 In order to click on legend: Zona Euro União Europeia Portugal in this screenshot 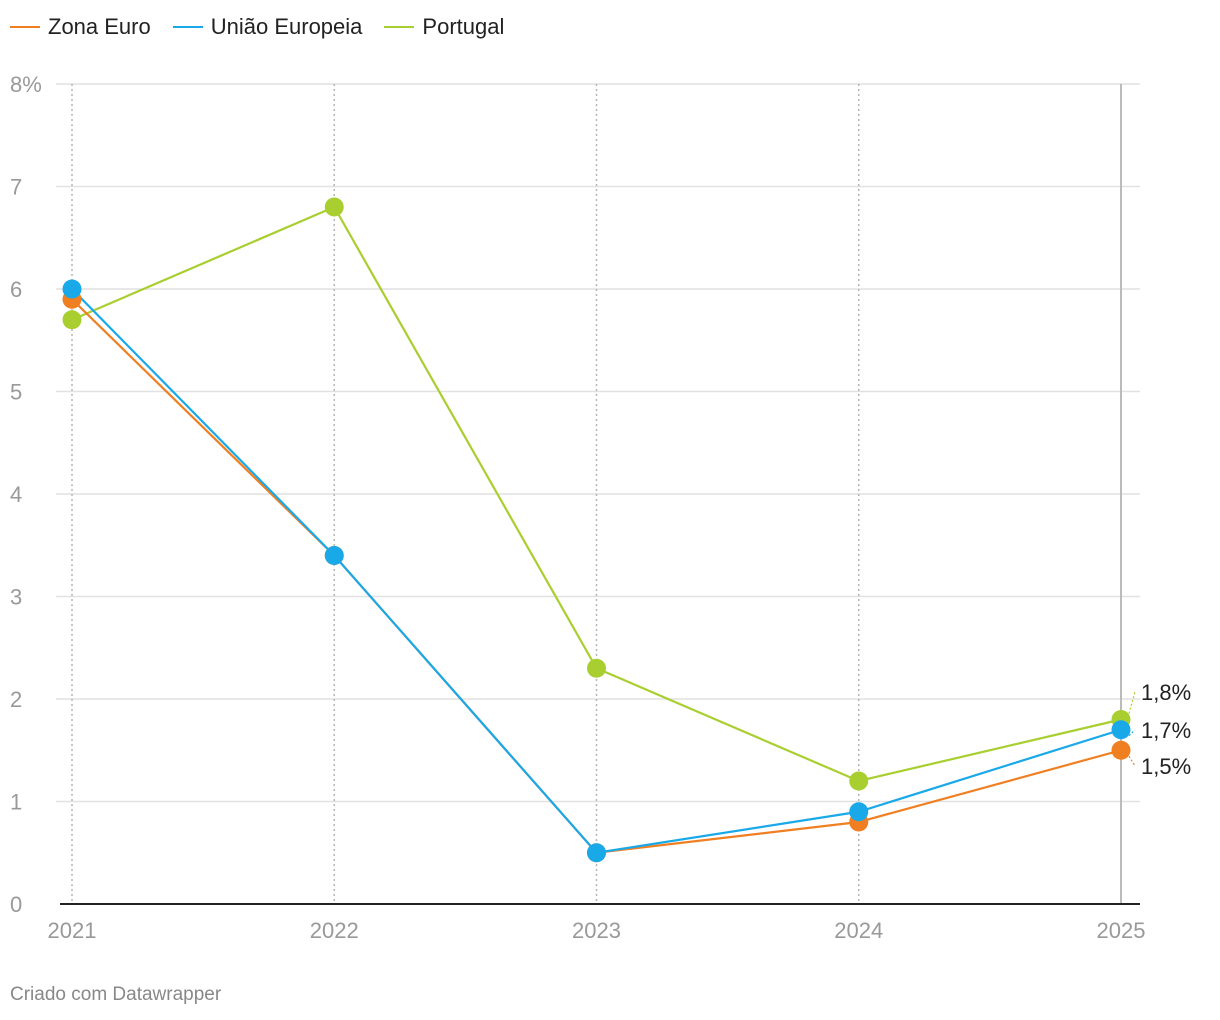, I will do `click(257, 27)`.